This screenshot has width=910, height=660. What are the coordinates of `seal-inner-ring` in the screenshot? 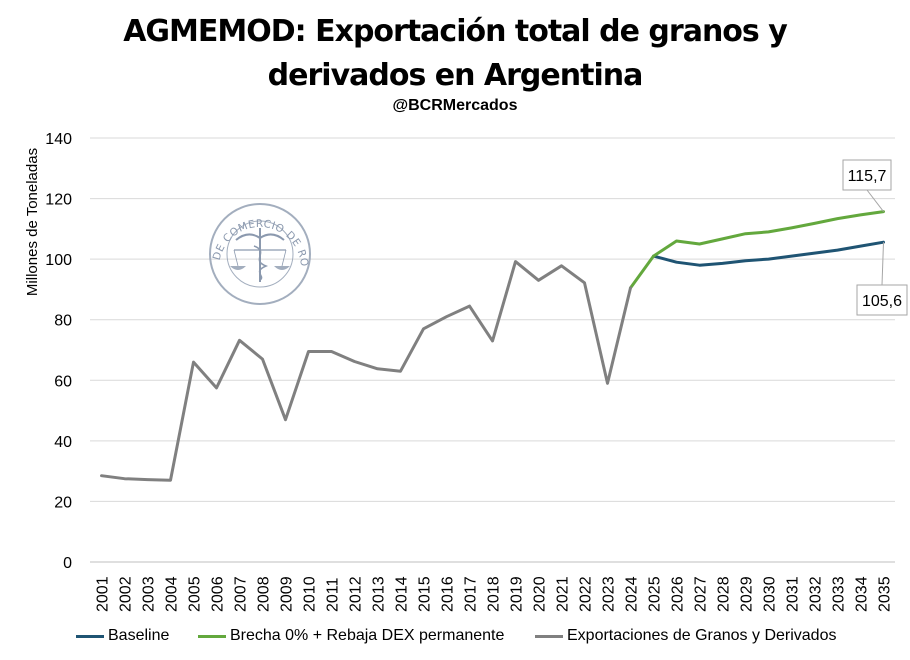 It's located at (260, 254).